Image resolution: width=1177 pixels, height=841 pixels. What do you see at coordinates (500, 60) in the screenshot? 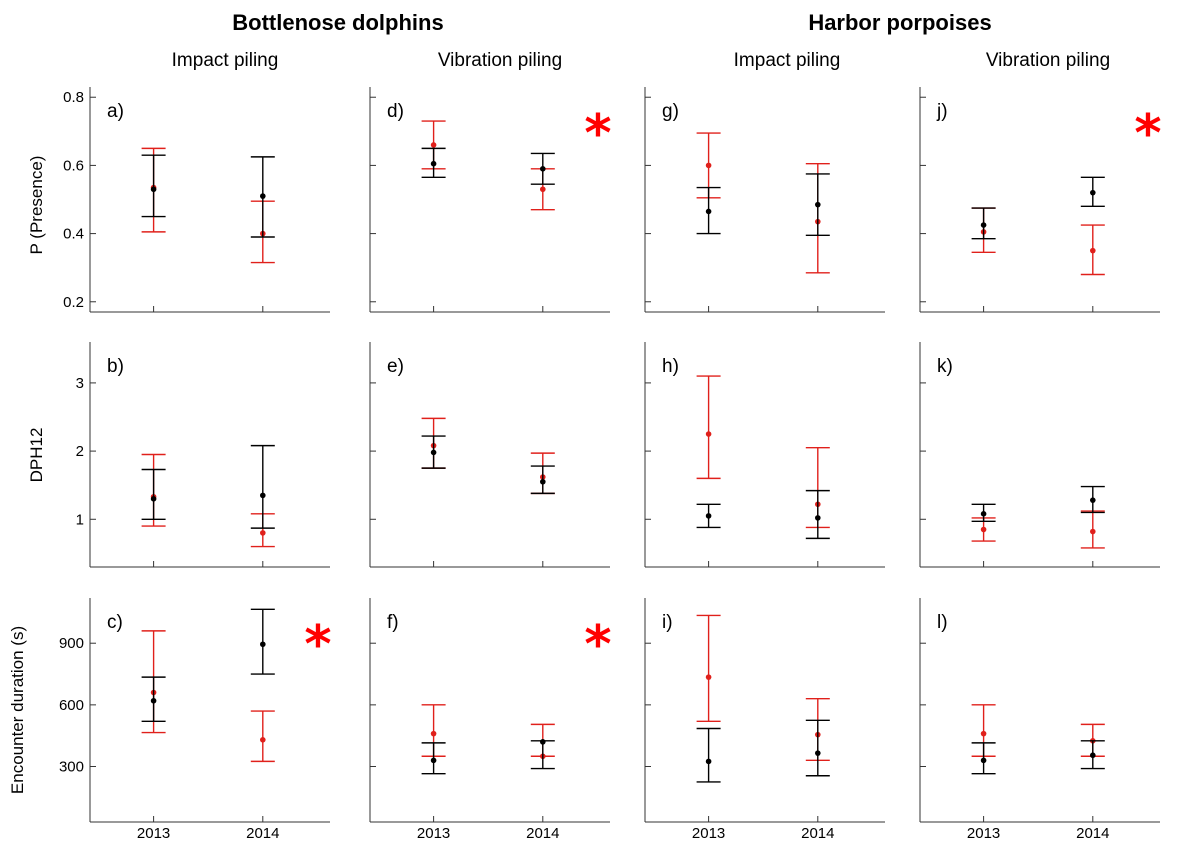
I see `column-title-dolphins-vibration: Vibration piling` at bounding box center [500, 60].